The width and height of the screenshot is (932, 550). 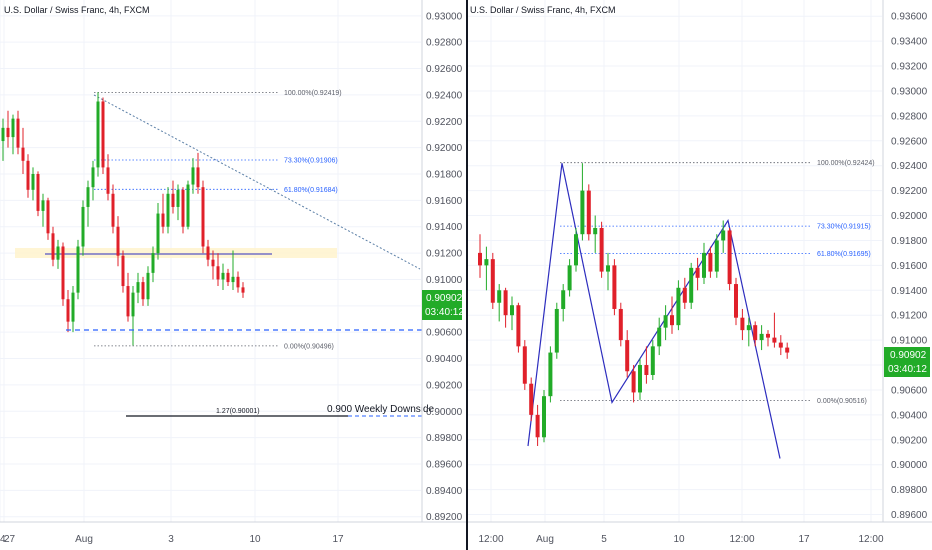 What do you see at coordinates (176, 253) in the screenshot?
I see `left-resistance-zone` at bounding box center [176, 253].